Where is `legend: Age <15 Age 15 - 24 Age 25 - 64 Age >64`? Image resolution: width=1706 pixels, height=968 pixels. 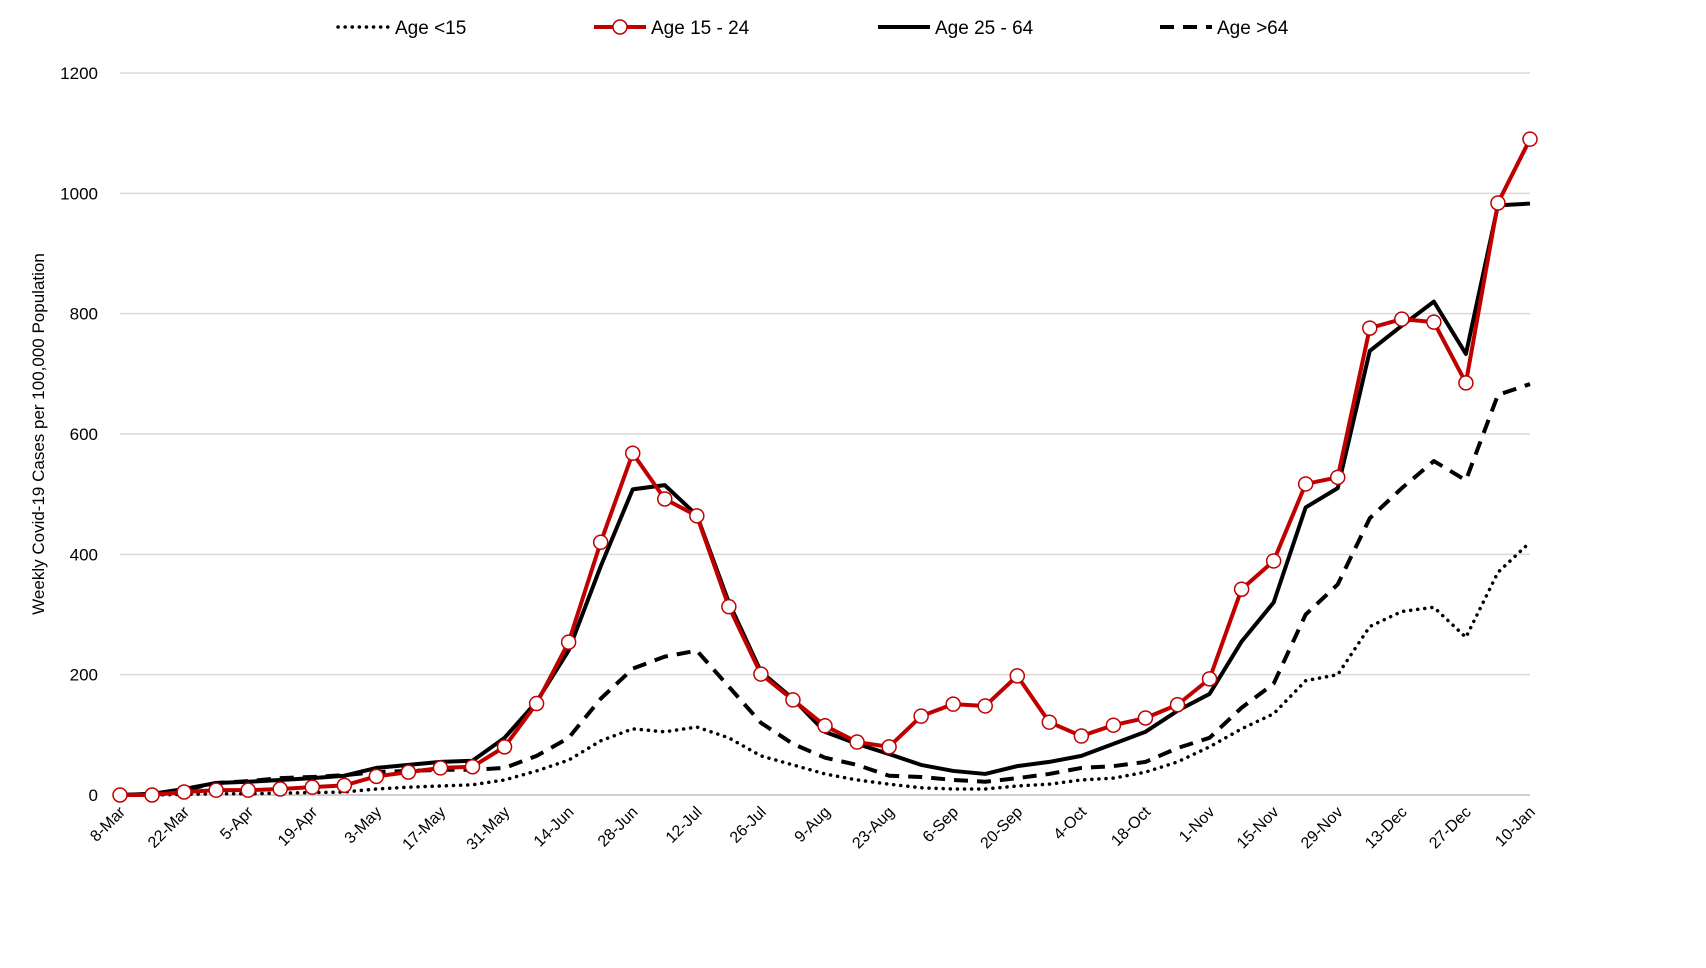
legend: Age <15 Age 15 - 24 Age 25 - 64 Age >64 is located at coordinates (812, 28).